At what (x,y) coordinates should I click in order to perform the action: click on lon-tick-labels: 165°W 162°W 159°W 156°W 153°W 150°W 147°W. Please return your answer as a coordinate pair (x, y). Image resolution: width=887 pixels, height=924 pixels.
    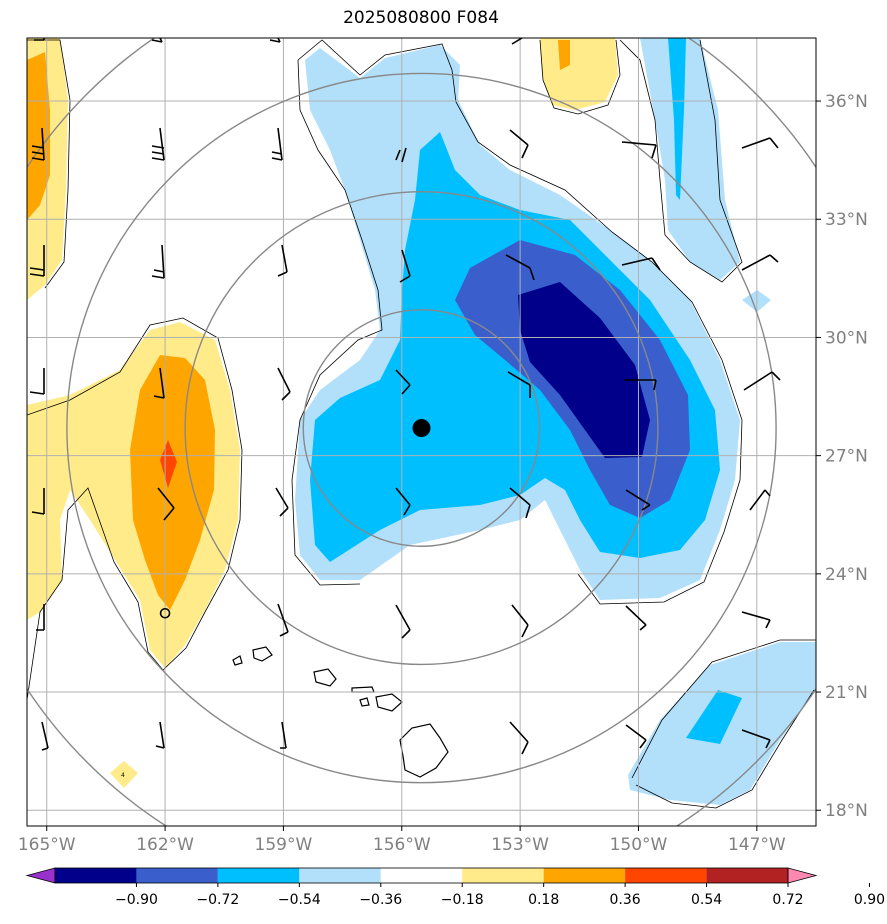
    Looking at the image, I should click on (402, 840).